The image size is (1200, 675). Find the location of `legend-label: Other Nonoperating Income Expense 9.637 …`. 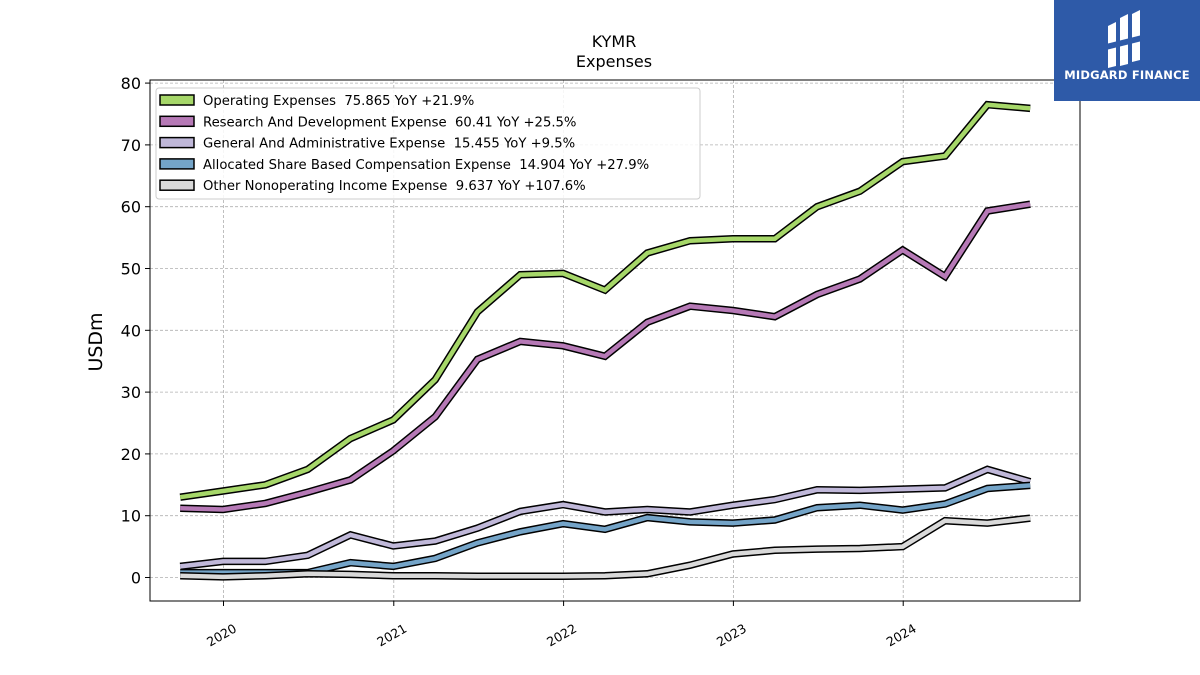

legend-label: Other Nonoperating Income Expense 9.637 … is located at coordinates (394, 186).